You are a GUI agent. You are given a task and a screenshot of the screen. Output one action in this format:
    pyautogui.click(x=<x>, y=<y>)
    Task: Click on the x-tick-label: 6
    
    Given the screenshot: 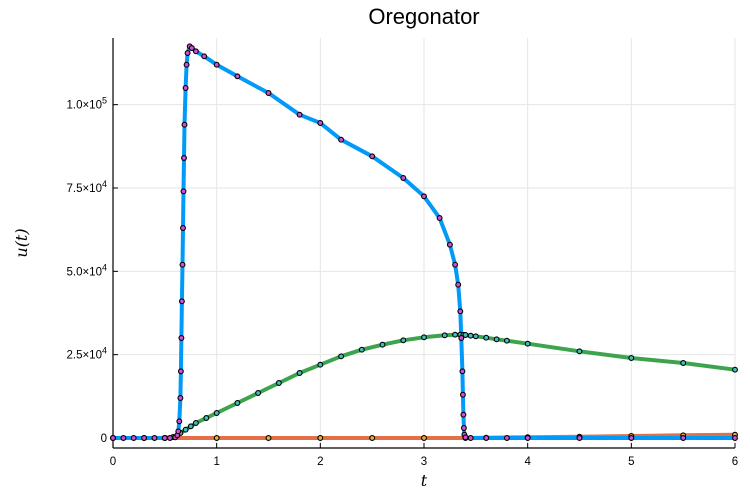 What is the action you would take?
    pyautogui.click(x=735, y=462)
    